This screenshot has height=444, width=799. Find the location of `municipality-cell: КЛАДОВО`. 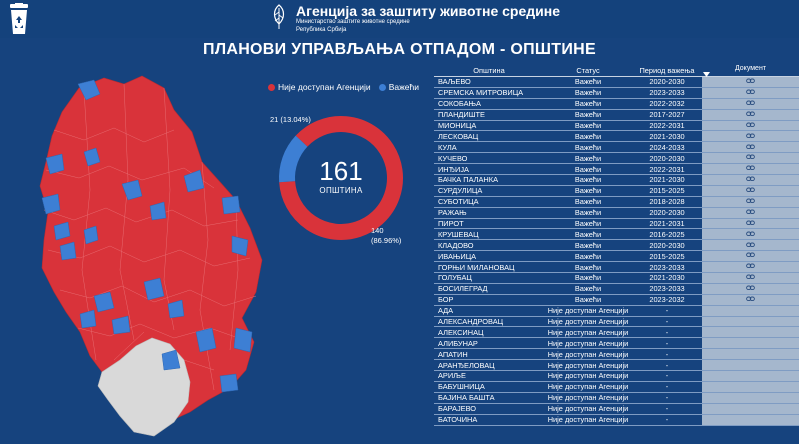

municipality-cell: КЛАДОВО is located at coordinates (456, 245).